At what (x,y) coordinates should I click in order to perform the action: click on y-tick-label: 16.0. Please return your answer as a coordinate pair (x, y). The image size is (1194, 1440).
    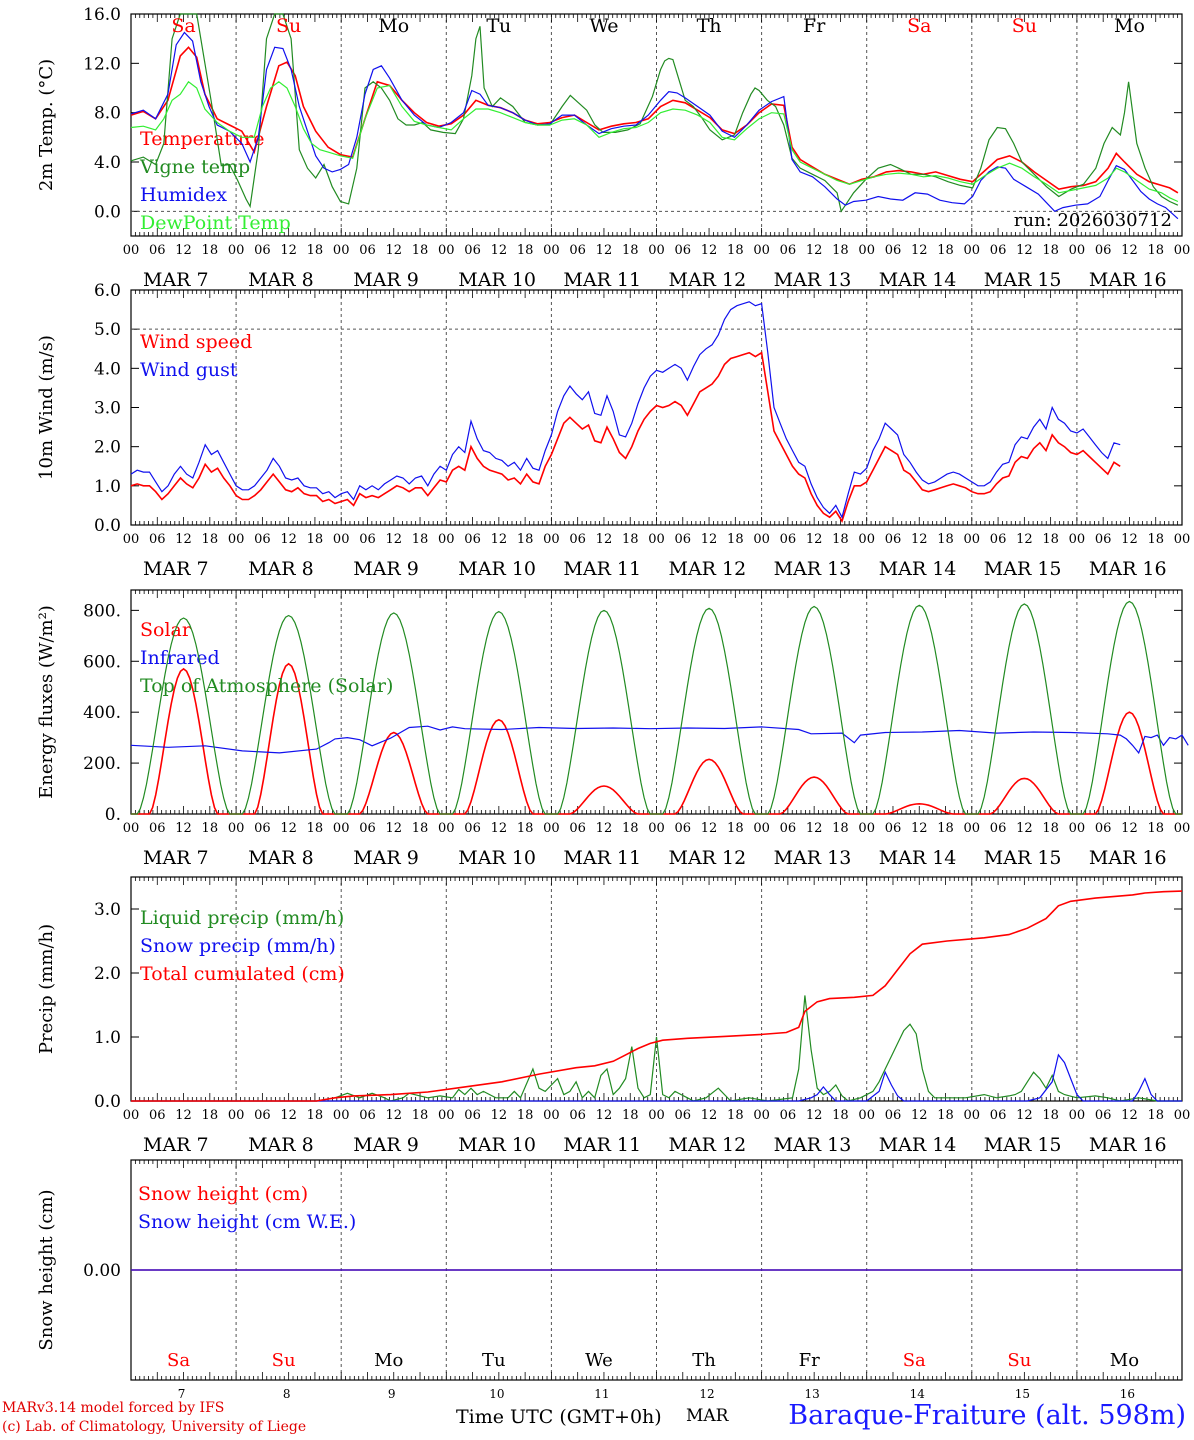
    Looking at the image, I should click on (102, 15).